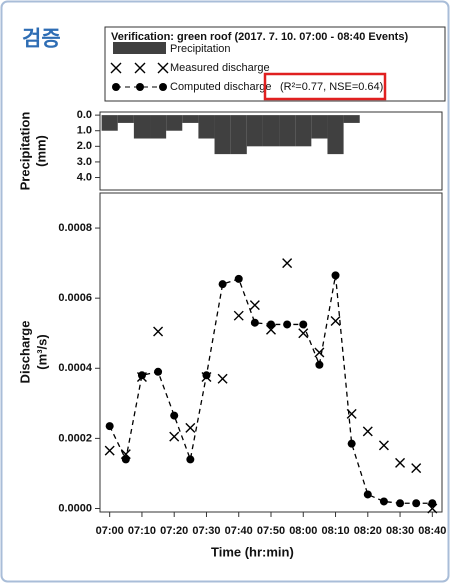  What do you see at coordinates (239, 531) in the screenshot?
I see `x-tick-label: 07:40` at bounding box center [239, 531].